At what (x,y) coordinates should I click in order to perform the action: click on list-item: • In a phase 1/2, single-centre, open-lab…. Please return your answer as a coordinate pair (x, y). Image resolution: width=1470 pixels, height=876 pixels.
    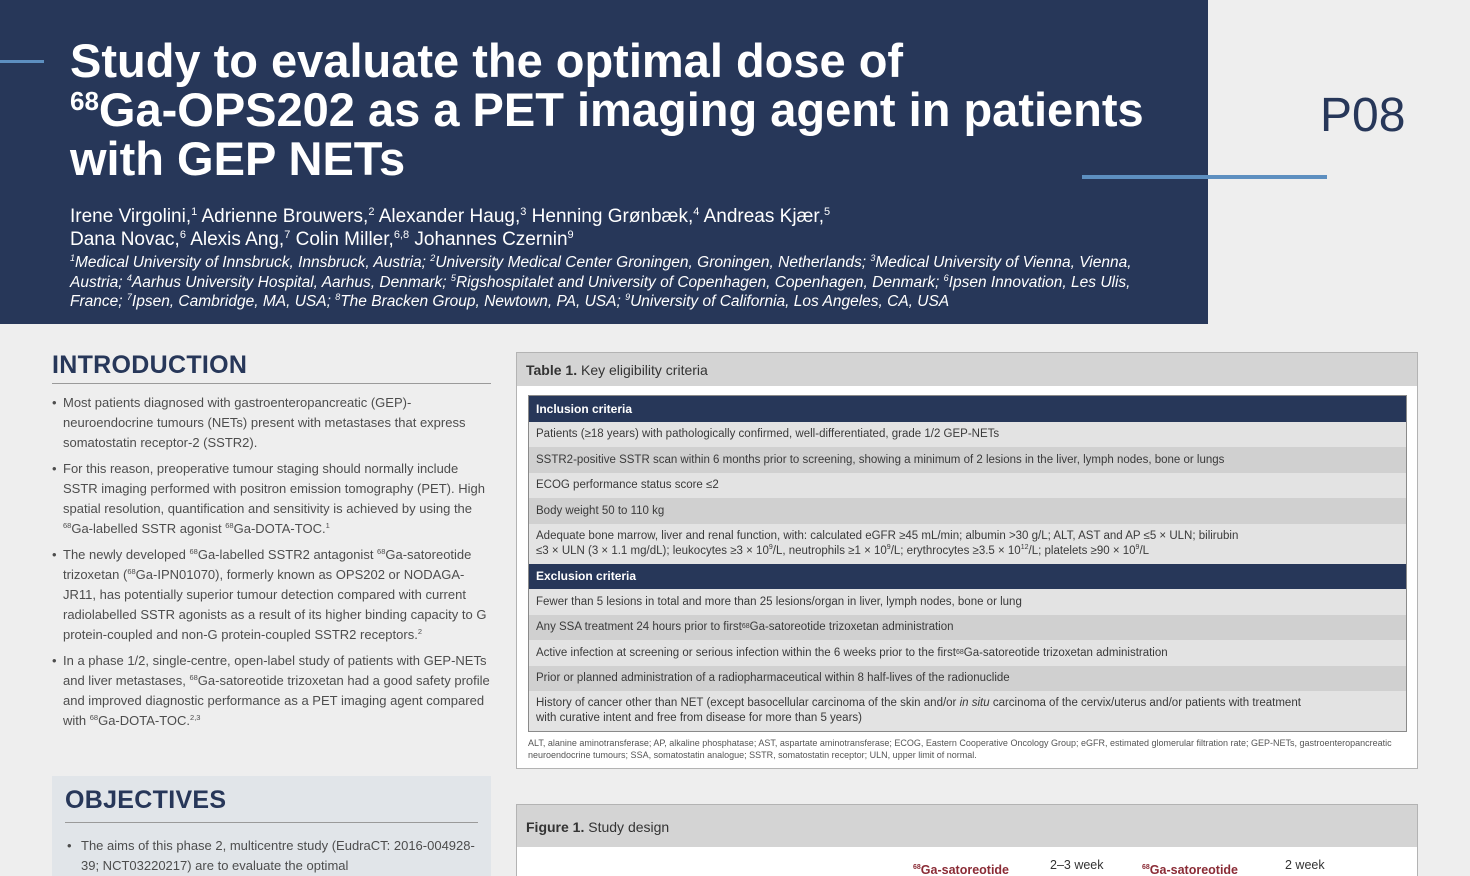
    Looking at the image, I should click on (271, 691).